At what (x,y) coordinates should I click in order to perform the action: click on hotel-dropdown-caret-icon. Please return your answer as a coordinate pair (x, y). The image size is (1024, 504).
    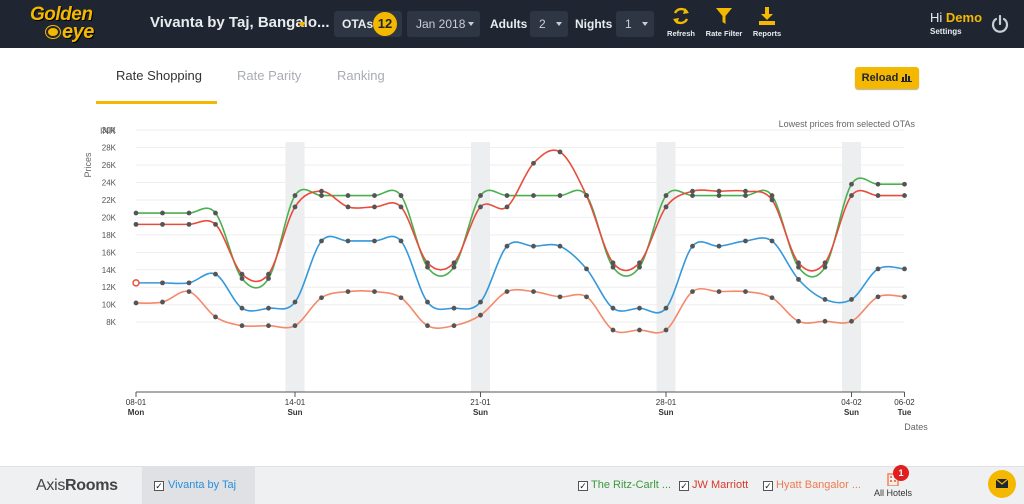
    Looking at the image, I should click on (302, 24).